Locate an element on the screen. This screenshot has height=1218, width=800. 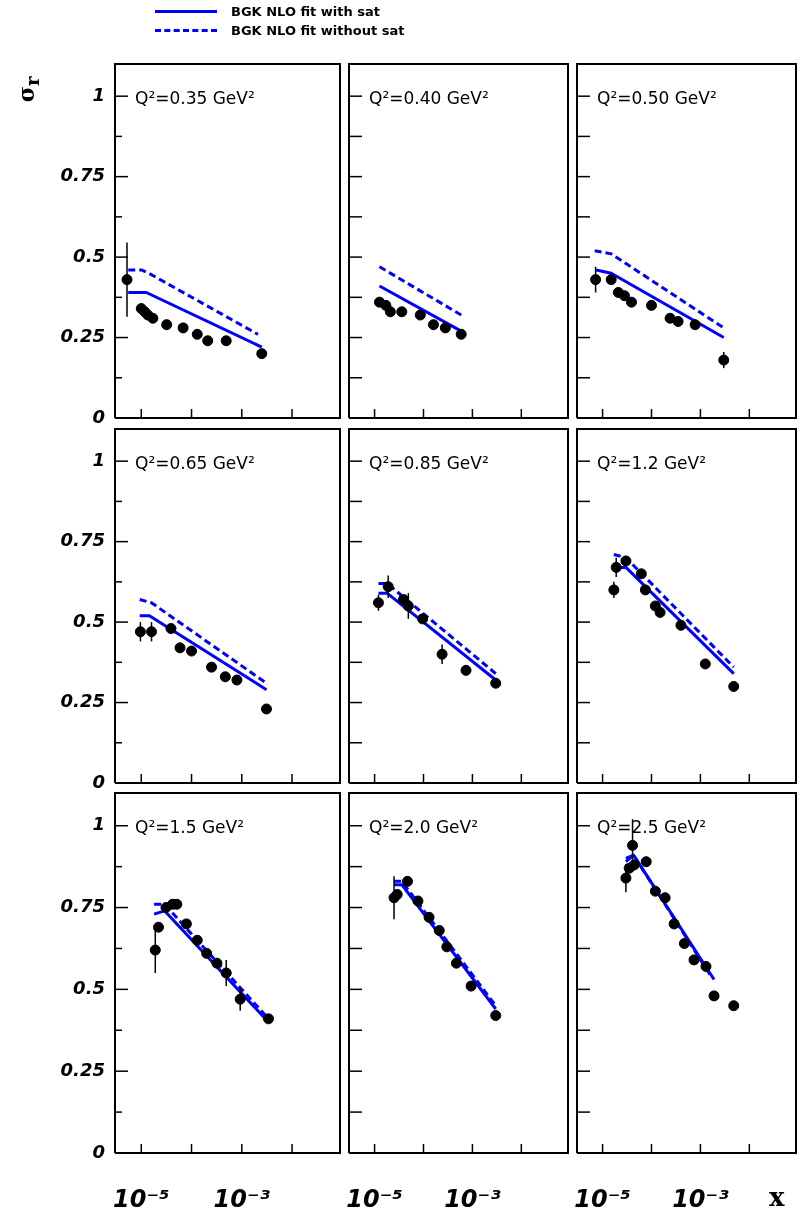
text: Q²=2.0 GeV² is located at coordinates (423, 827).